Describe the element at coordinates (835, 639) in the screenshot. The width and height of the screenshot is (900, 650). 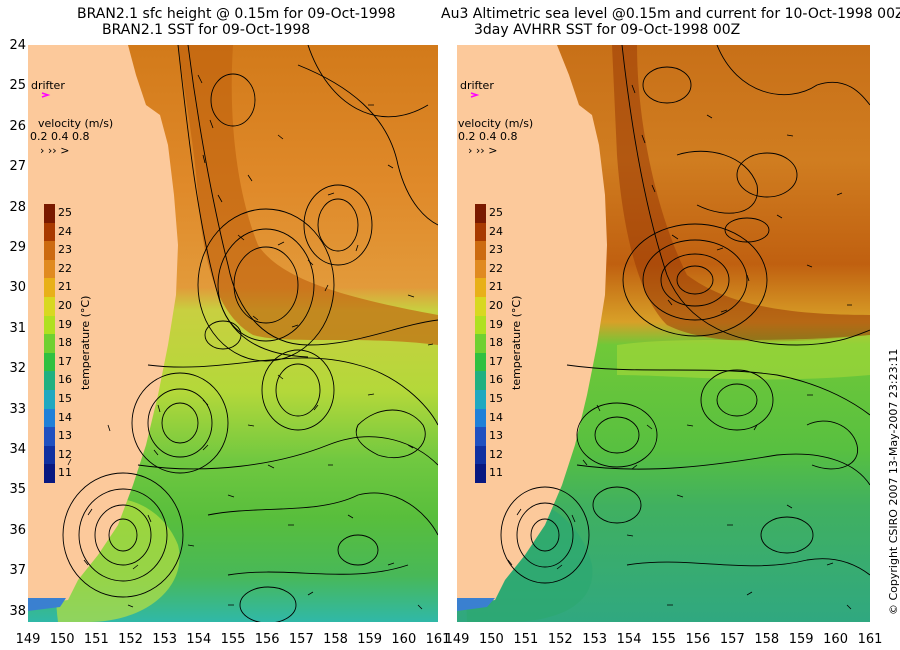
I see `longitude-label-right: 160` at that location.